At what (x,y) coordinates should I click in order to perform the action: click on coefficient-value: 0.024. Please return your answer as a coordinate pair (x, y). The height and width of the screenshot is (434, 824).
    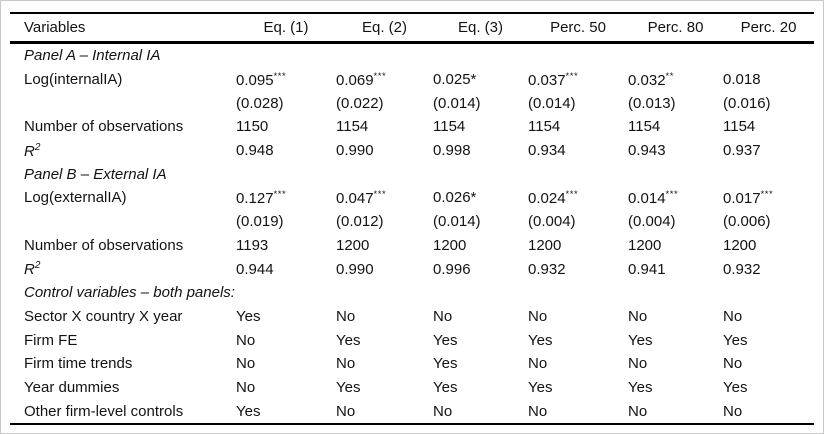
    Looking at the image, I should click on (547, 198).